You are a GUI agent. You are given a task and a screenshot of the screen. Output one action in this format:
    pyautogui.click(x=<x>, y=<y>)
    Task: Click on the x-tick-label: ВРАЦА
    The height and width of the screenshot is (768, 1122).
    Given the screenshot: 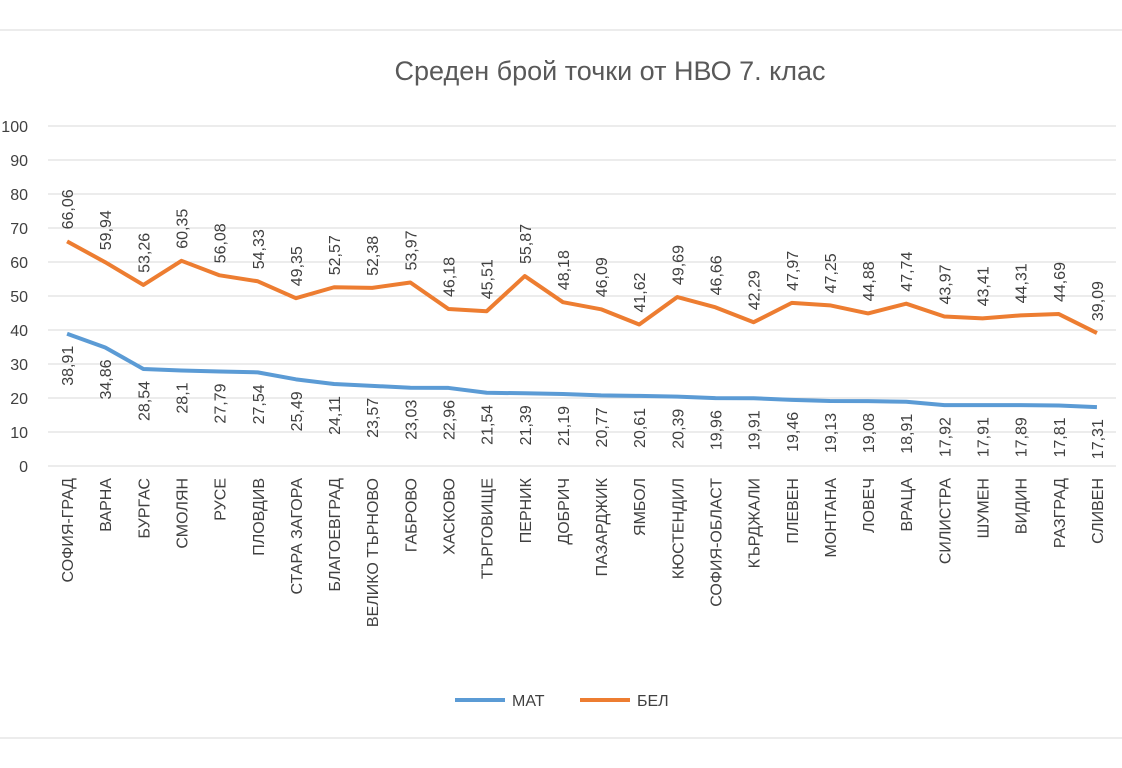 What is the action you would take?
    pyautogui.click(x=907, y=505)
    